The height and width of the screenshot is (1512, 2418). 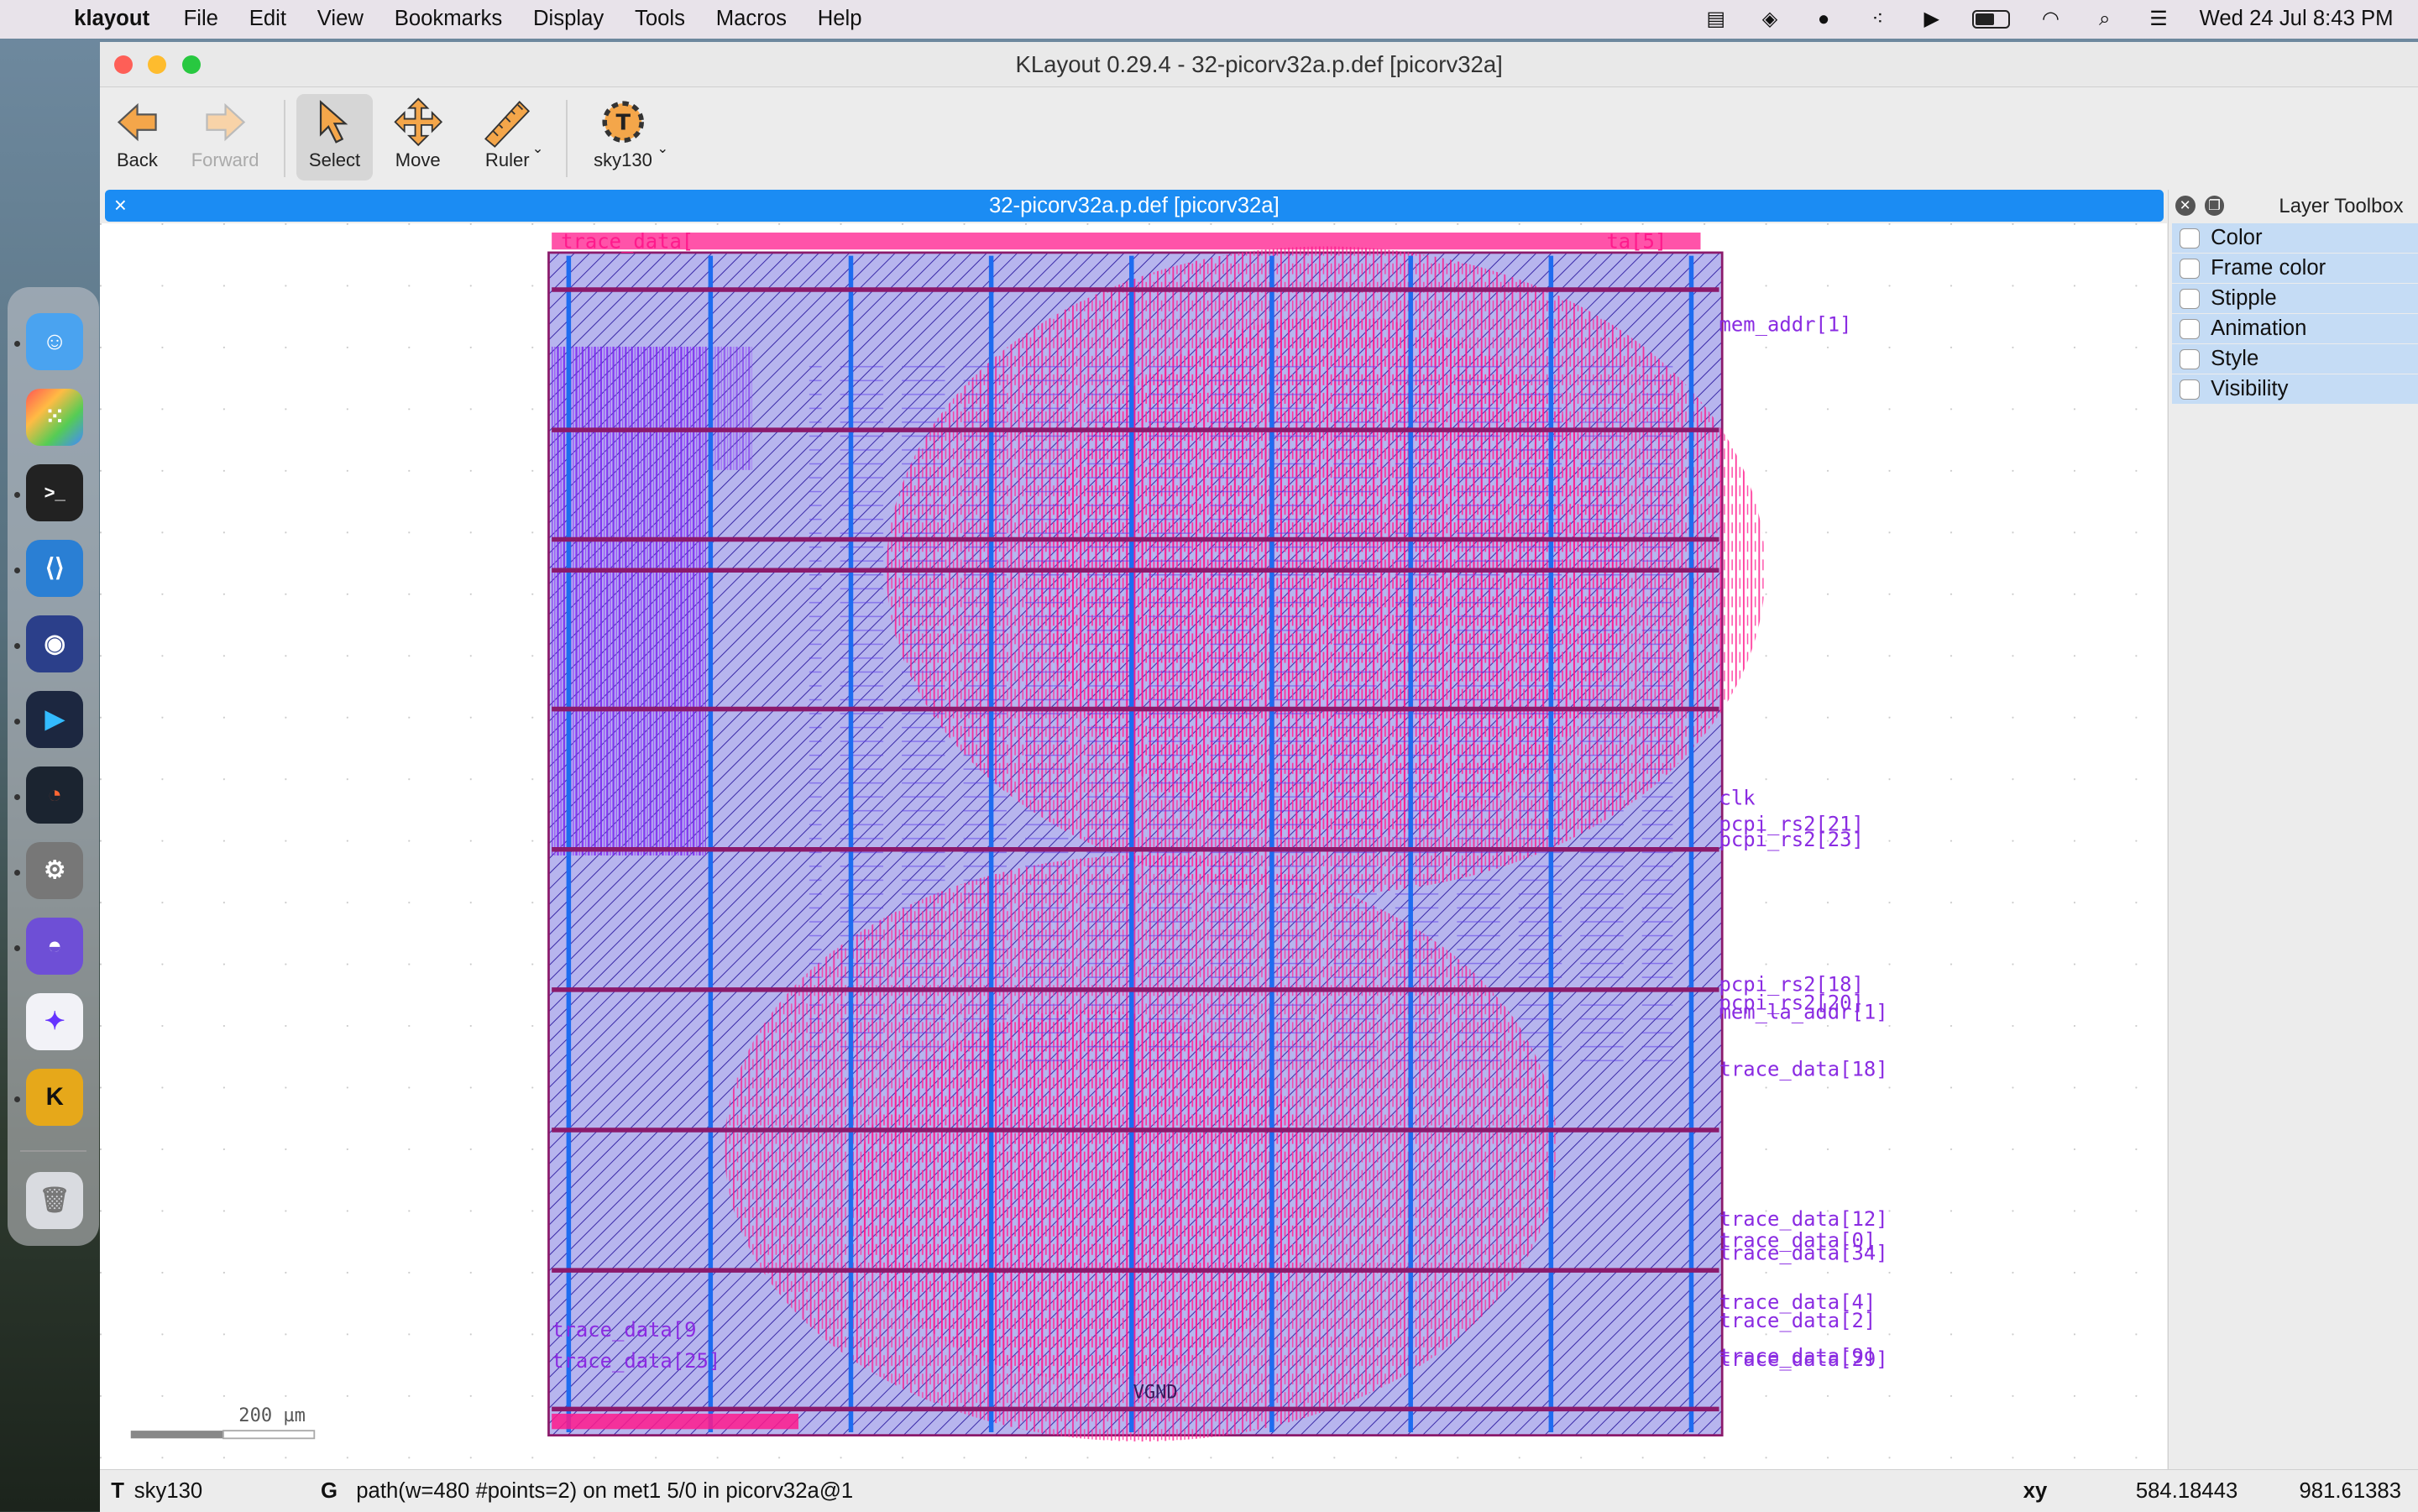 What do you see at coordinates (267, 19) in the screenshot?
I see `menu-edit: Edit` at bounding box center [267, 19].